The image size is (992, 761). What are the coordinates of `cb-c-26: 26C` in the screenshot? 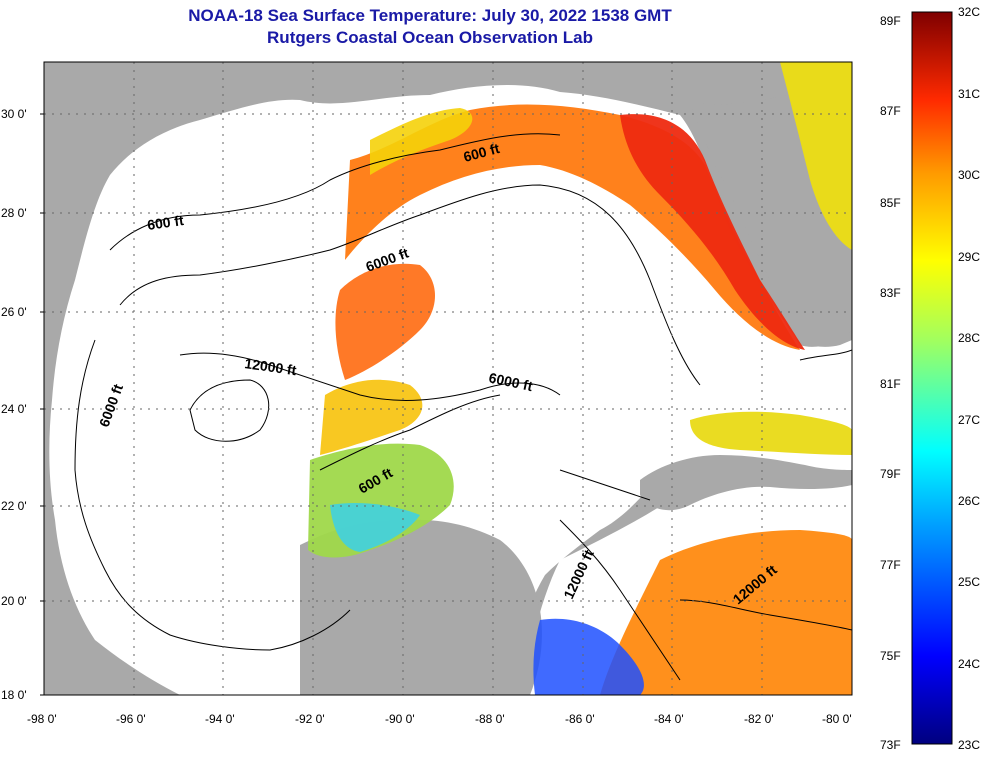 It's located at (969, 501).